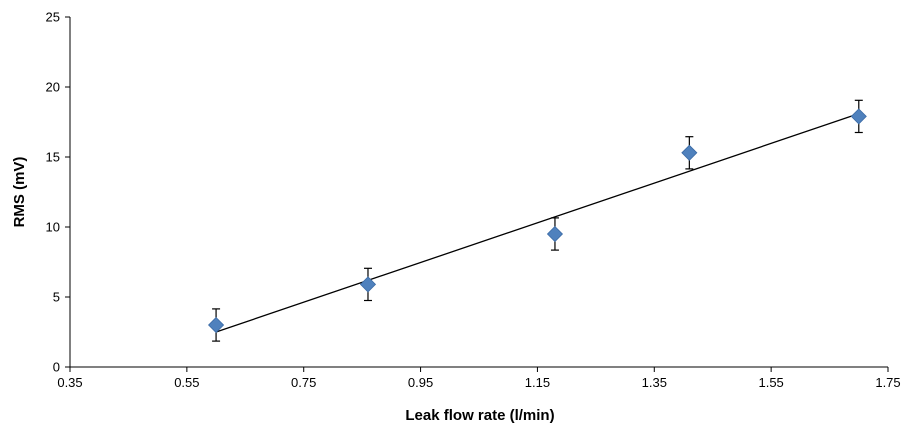 The image size is (909, 429). What do you see at coordinates (654, 382) in the screenshot?
I see `x-tick-label: 1.35` at bounding box center [654, 382].